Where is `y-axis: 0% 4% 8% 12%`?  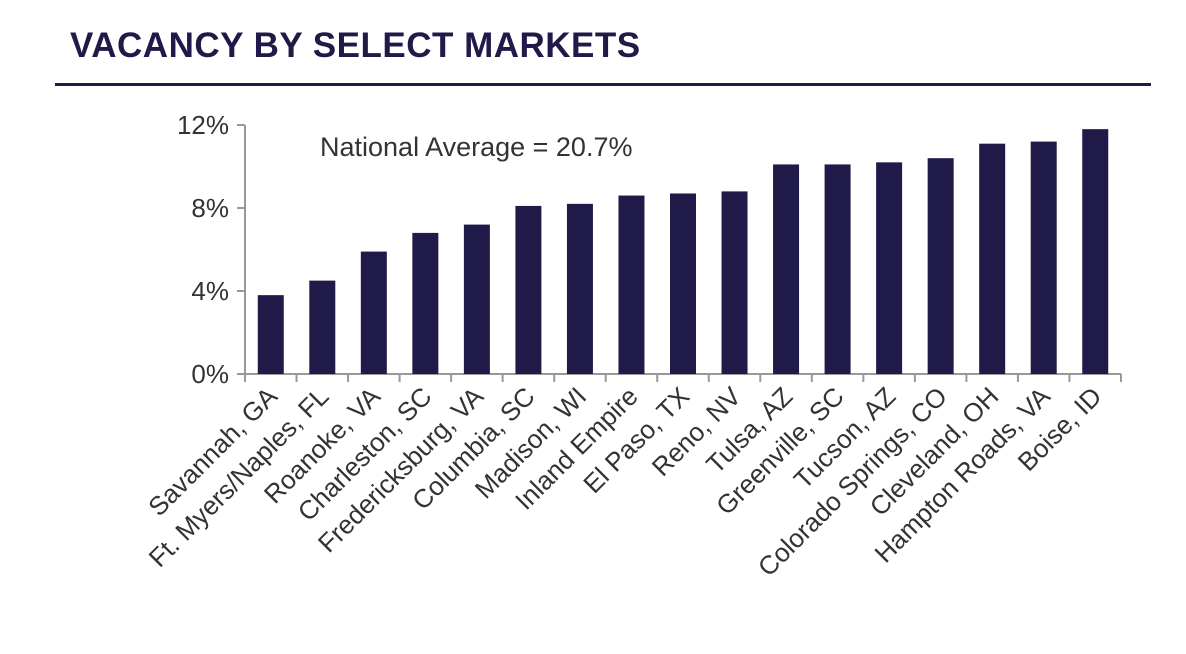 y-axis: 0% 4% 8% 12% is located at coordinates (211, 249).